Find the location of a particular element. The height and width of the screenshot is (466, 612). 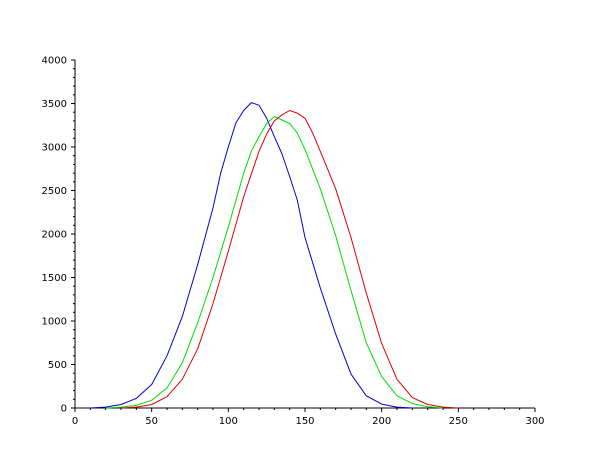

x-tick-label: 150 is located at coordinates (304, 421).